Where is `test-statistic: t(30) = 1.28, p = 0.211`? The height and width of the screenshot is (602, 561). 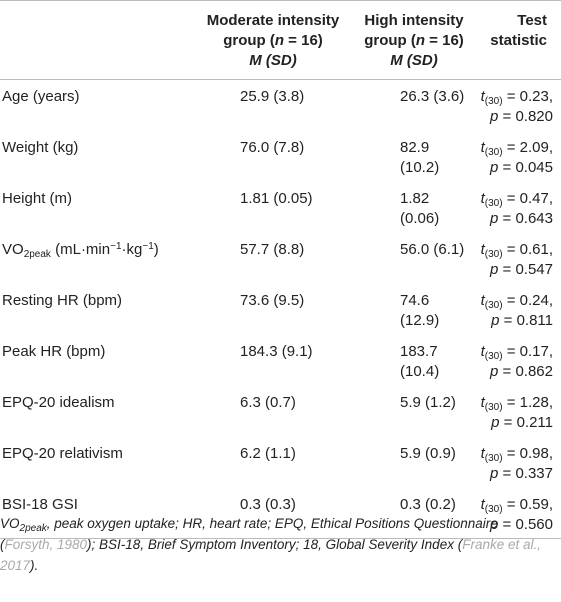 test-statistic: t(30) = 1.28, p = 0.211 is located at coordinates (515, 411).